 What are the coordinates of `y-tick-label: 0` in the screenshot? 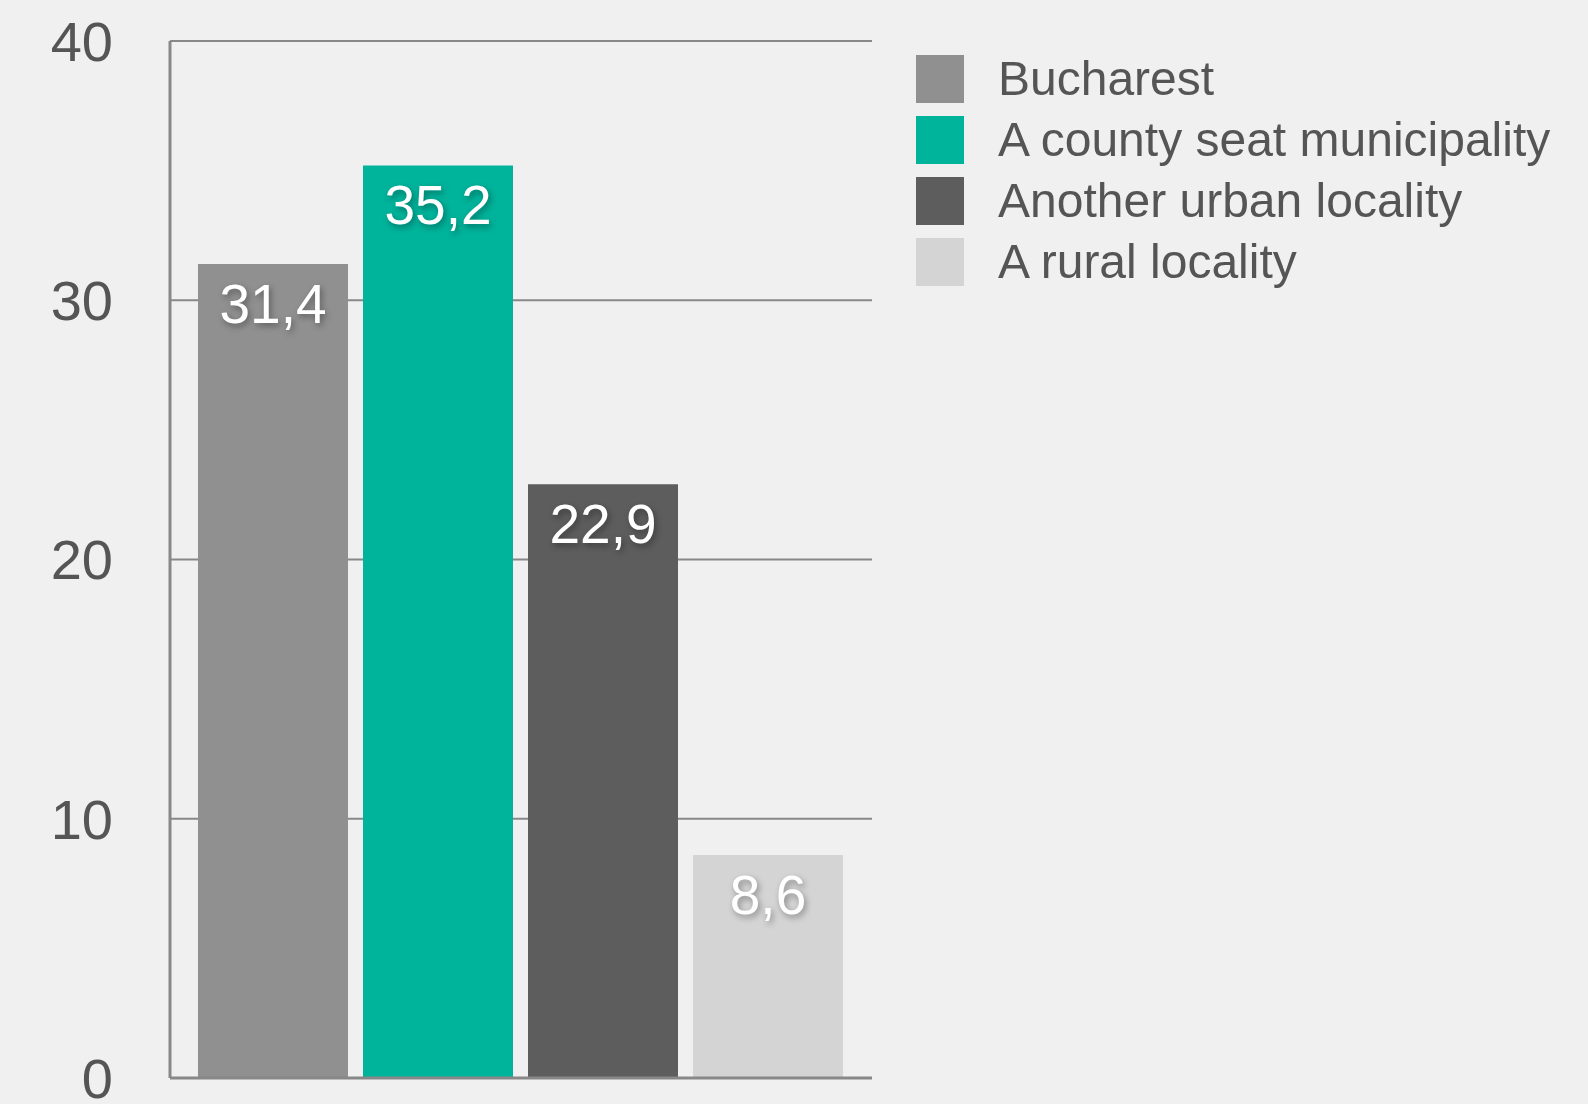 It's located at (97, 1075).